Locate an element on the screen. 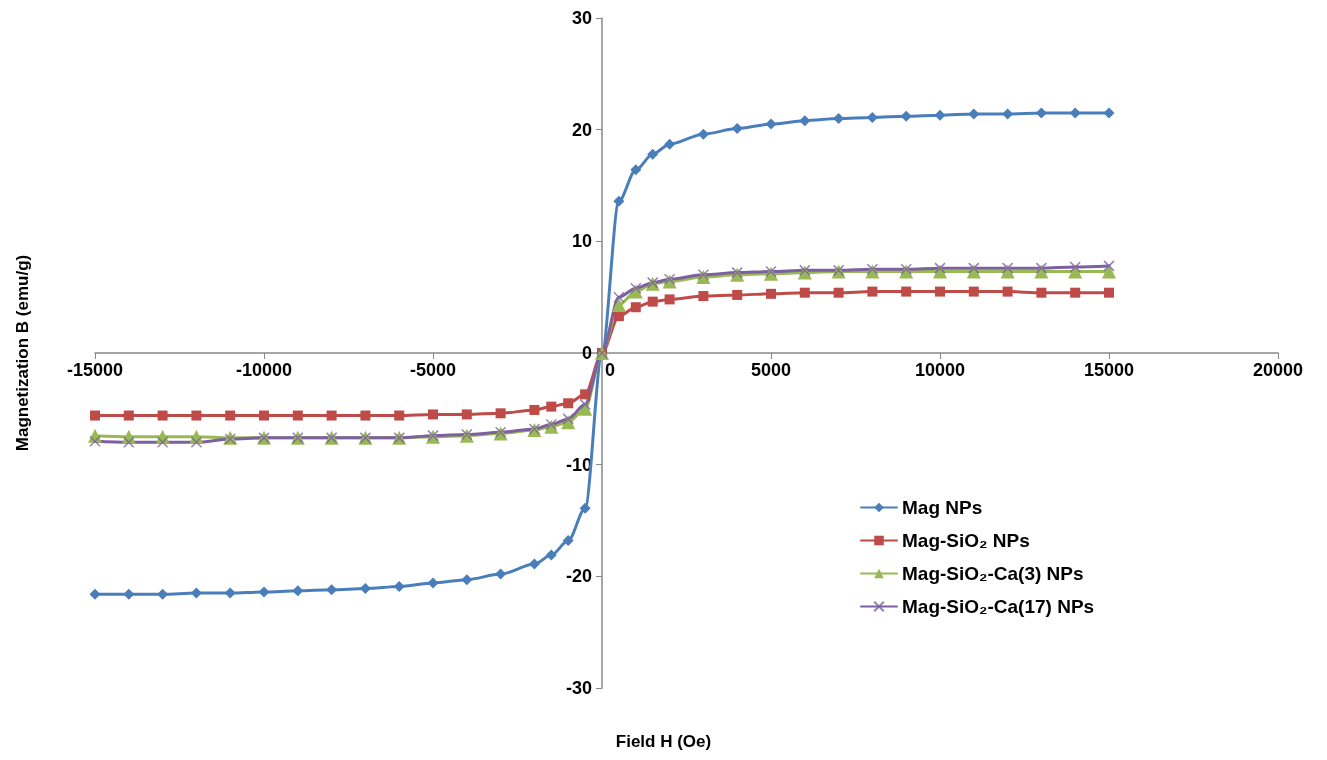 This screenshot has width=1327, height=760. y-tick-label: -30 is located at coordinates (578, 688).